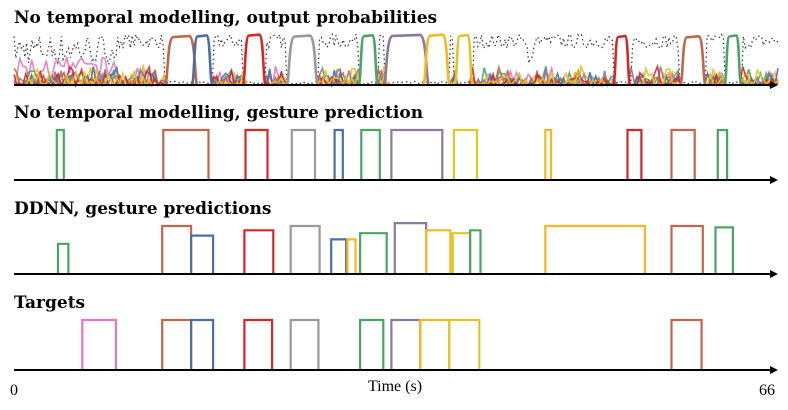 This screenshot has width=788, height=410. I want to click on probability-peak-gray, so click(302, 60).